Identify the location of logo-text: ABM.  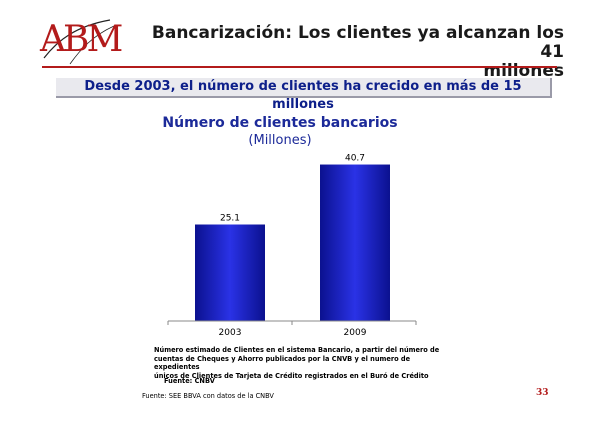
(81, 39).